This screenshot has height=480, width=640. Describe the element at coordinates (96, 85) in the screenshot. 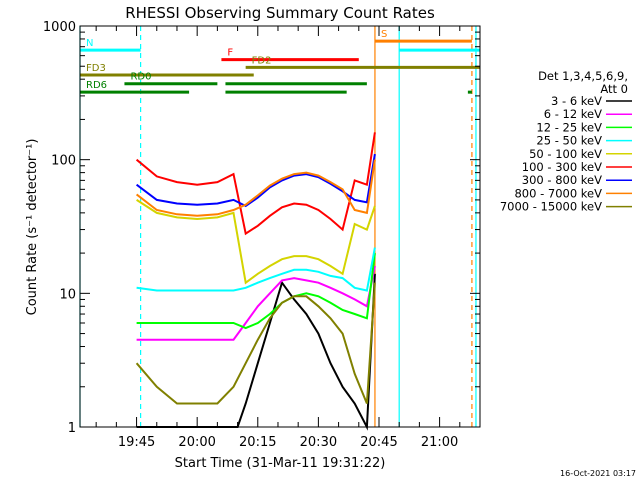

I see `flag-label-rd6: RD6` at that location.